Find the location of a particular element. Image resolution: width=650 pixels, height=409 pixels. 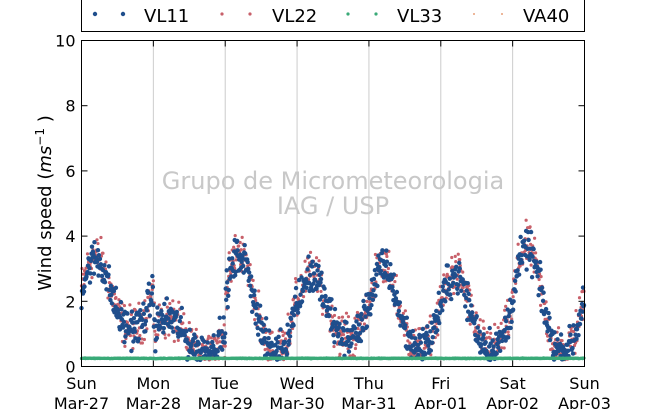

x-tick-label-day: Sun is located at coordinates (584, 383).